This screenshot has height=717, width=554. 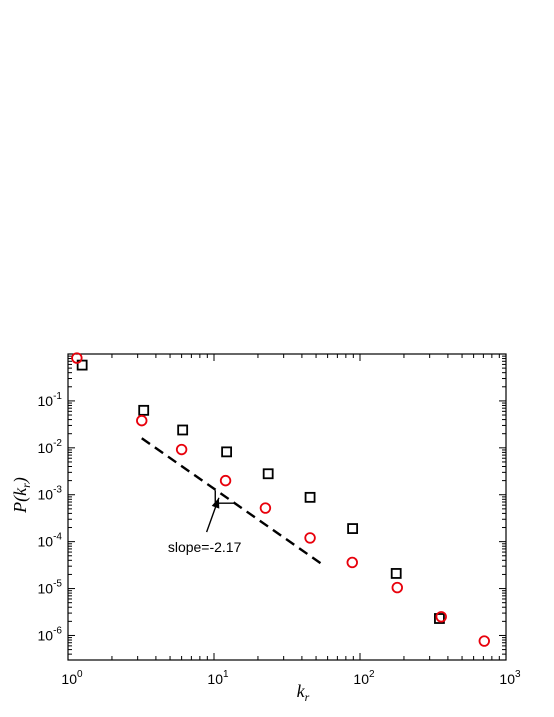 I want to click on y-tick-label: 10⁻², so click(x=50, y=447).